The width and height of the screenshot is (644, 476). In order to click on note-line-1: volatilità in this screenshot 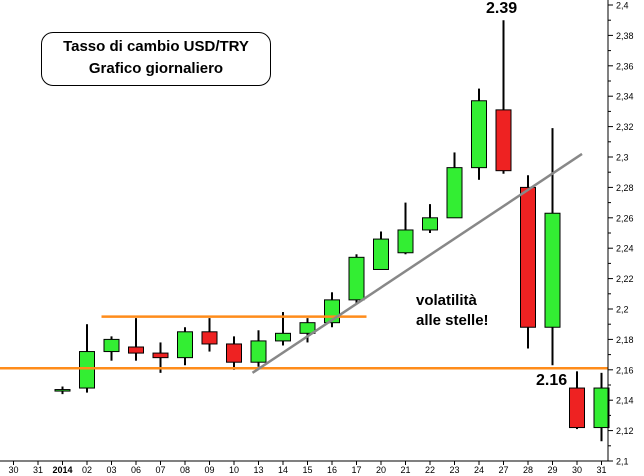, I will do `click(446, 300)`.